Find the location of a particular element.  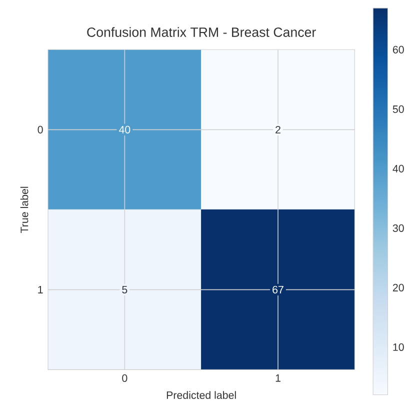

color-bar-label: 50 is located at coordinates (398, 109).